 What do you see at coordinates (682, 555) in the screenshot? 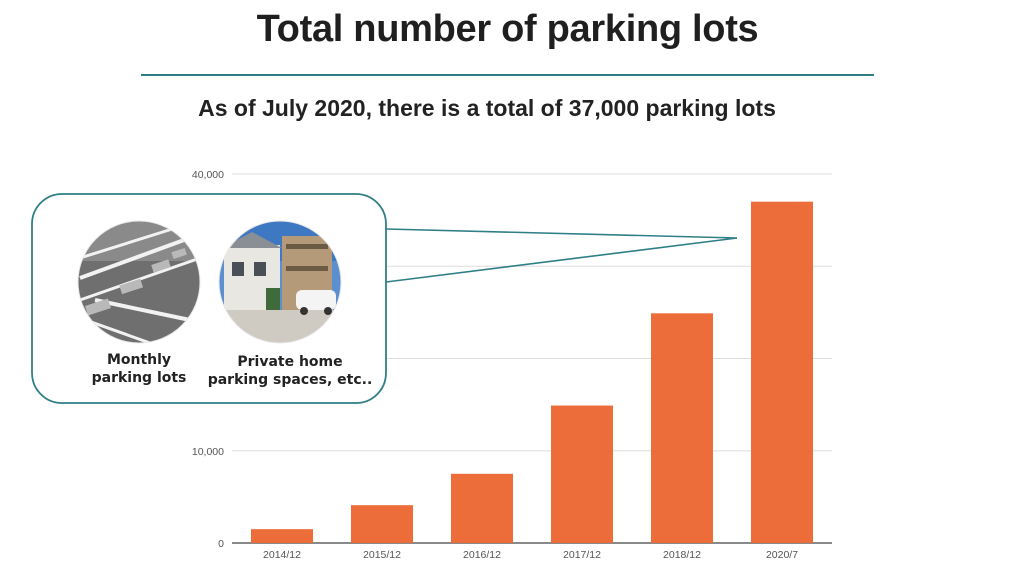
I see `x-tick-label: 2018/12` at bounding box center [682, 555].